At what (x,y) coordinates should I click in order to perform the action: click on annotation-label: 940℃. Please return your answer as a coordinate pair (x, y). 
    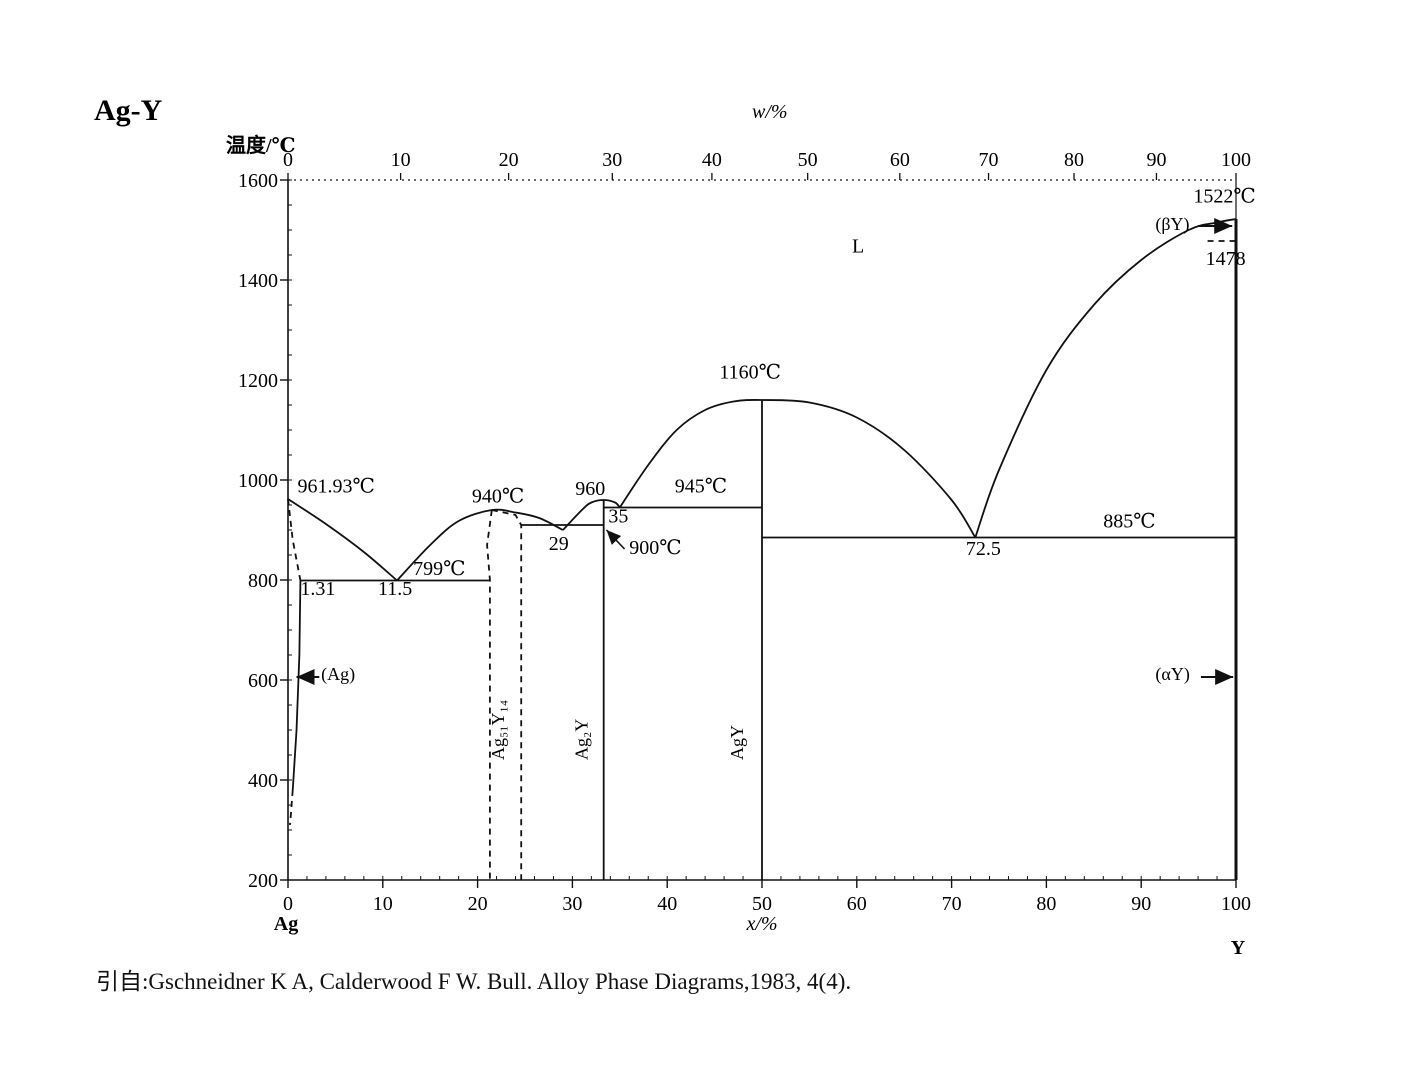
    Looking at the image, I should click on (498, 497).